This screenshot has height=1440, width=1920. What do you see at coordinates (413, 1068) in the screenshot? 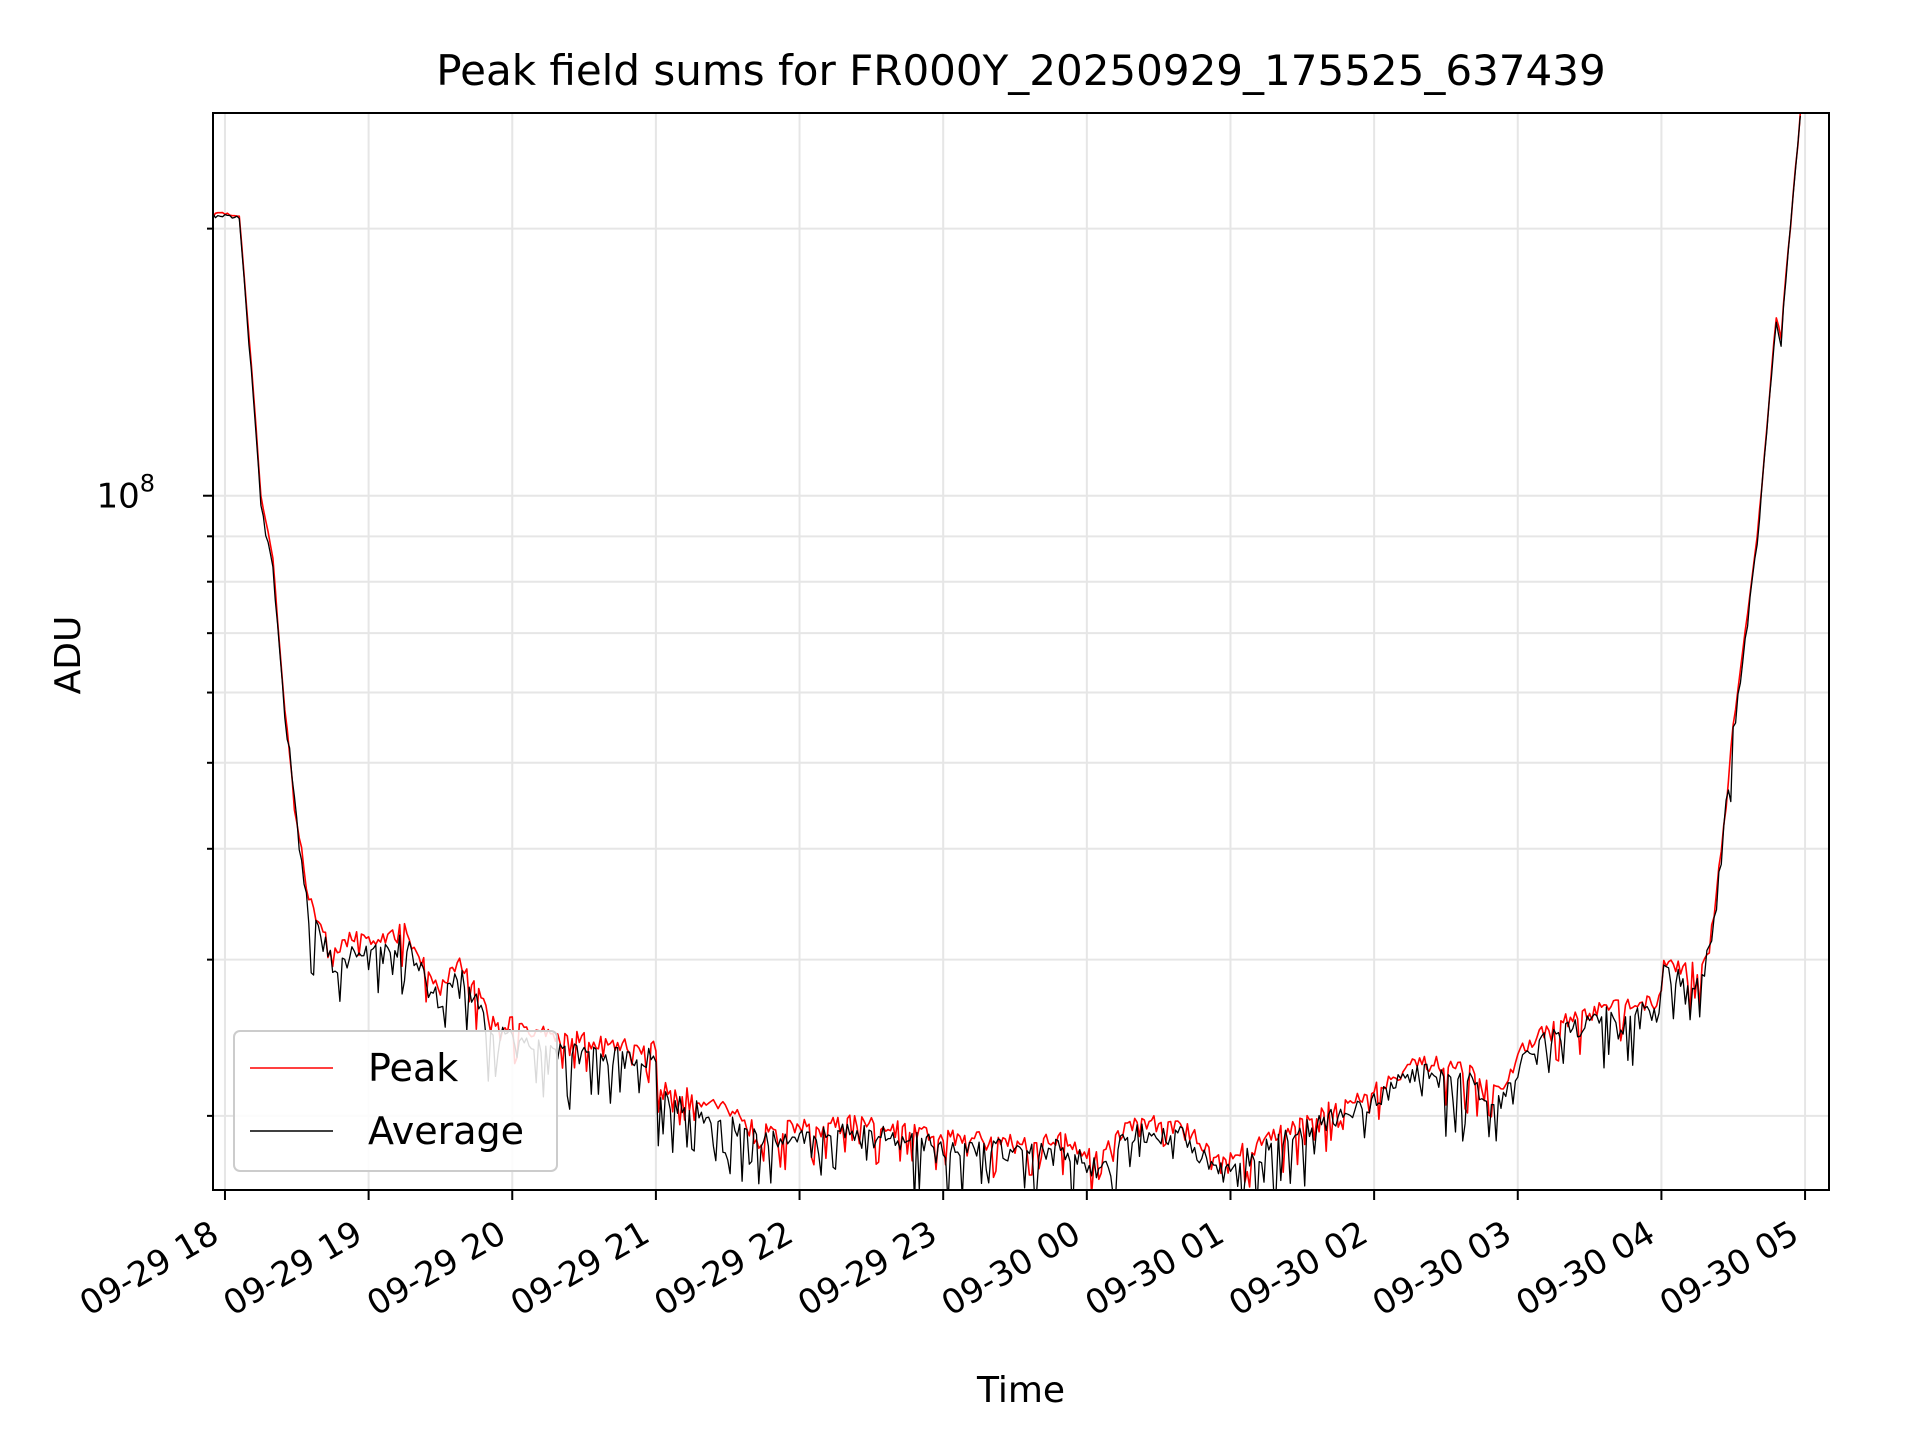
I see `legend-peak-label: Peak` at bounding box center [413, 1068].